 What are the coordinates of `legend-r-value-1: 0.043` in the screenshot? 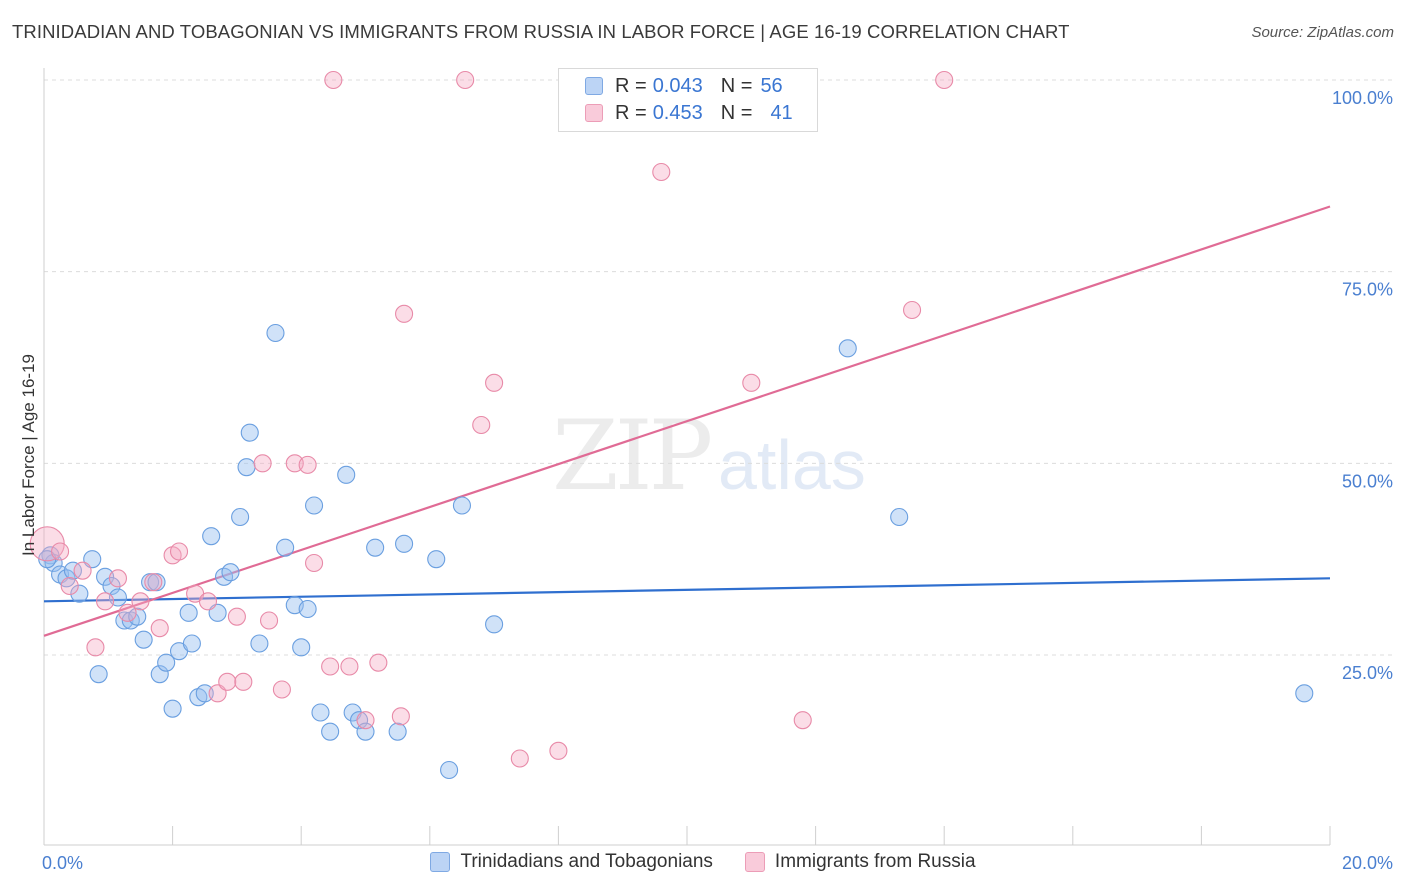 It's located at (677, 85).